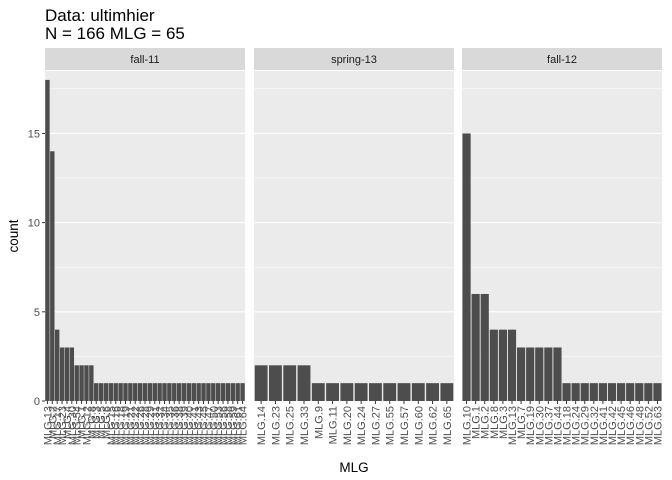 This screenshot has height=480, width=672. What do you see at coordinates (200, 425) in the screenshot?
I see `x-tick-label: MLG.43` at bounding box center [200, 425].